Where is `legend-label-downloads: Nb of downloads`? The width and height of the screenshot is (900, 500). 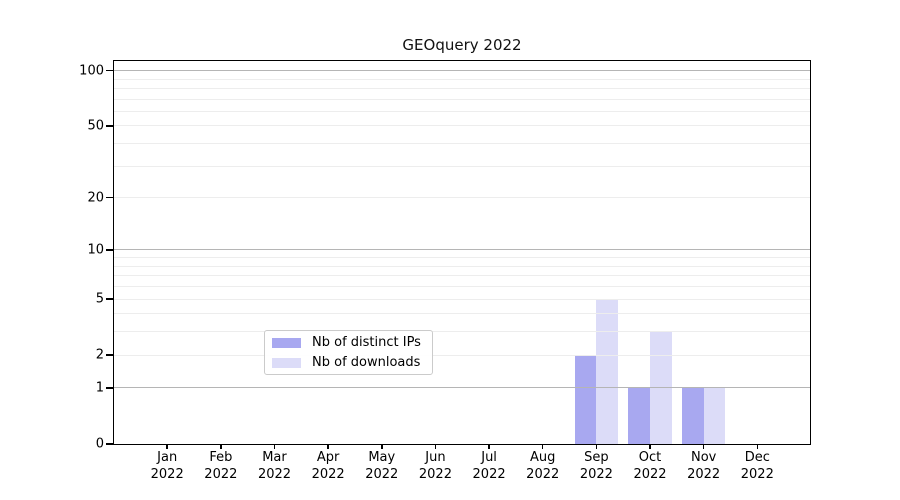
legend-label-downloads: Nb of downloads is located at coordinates (366, 362).